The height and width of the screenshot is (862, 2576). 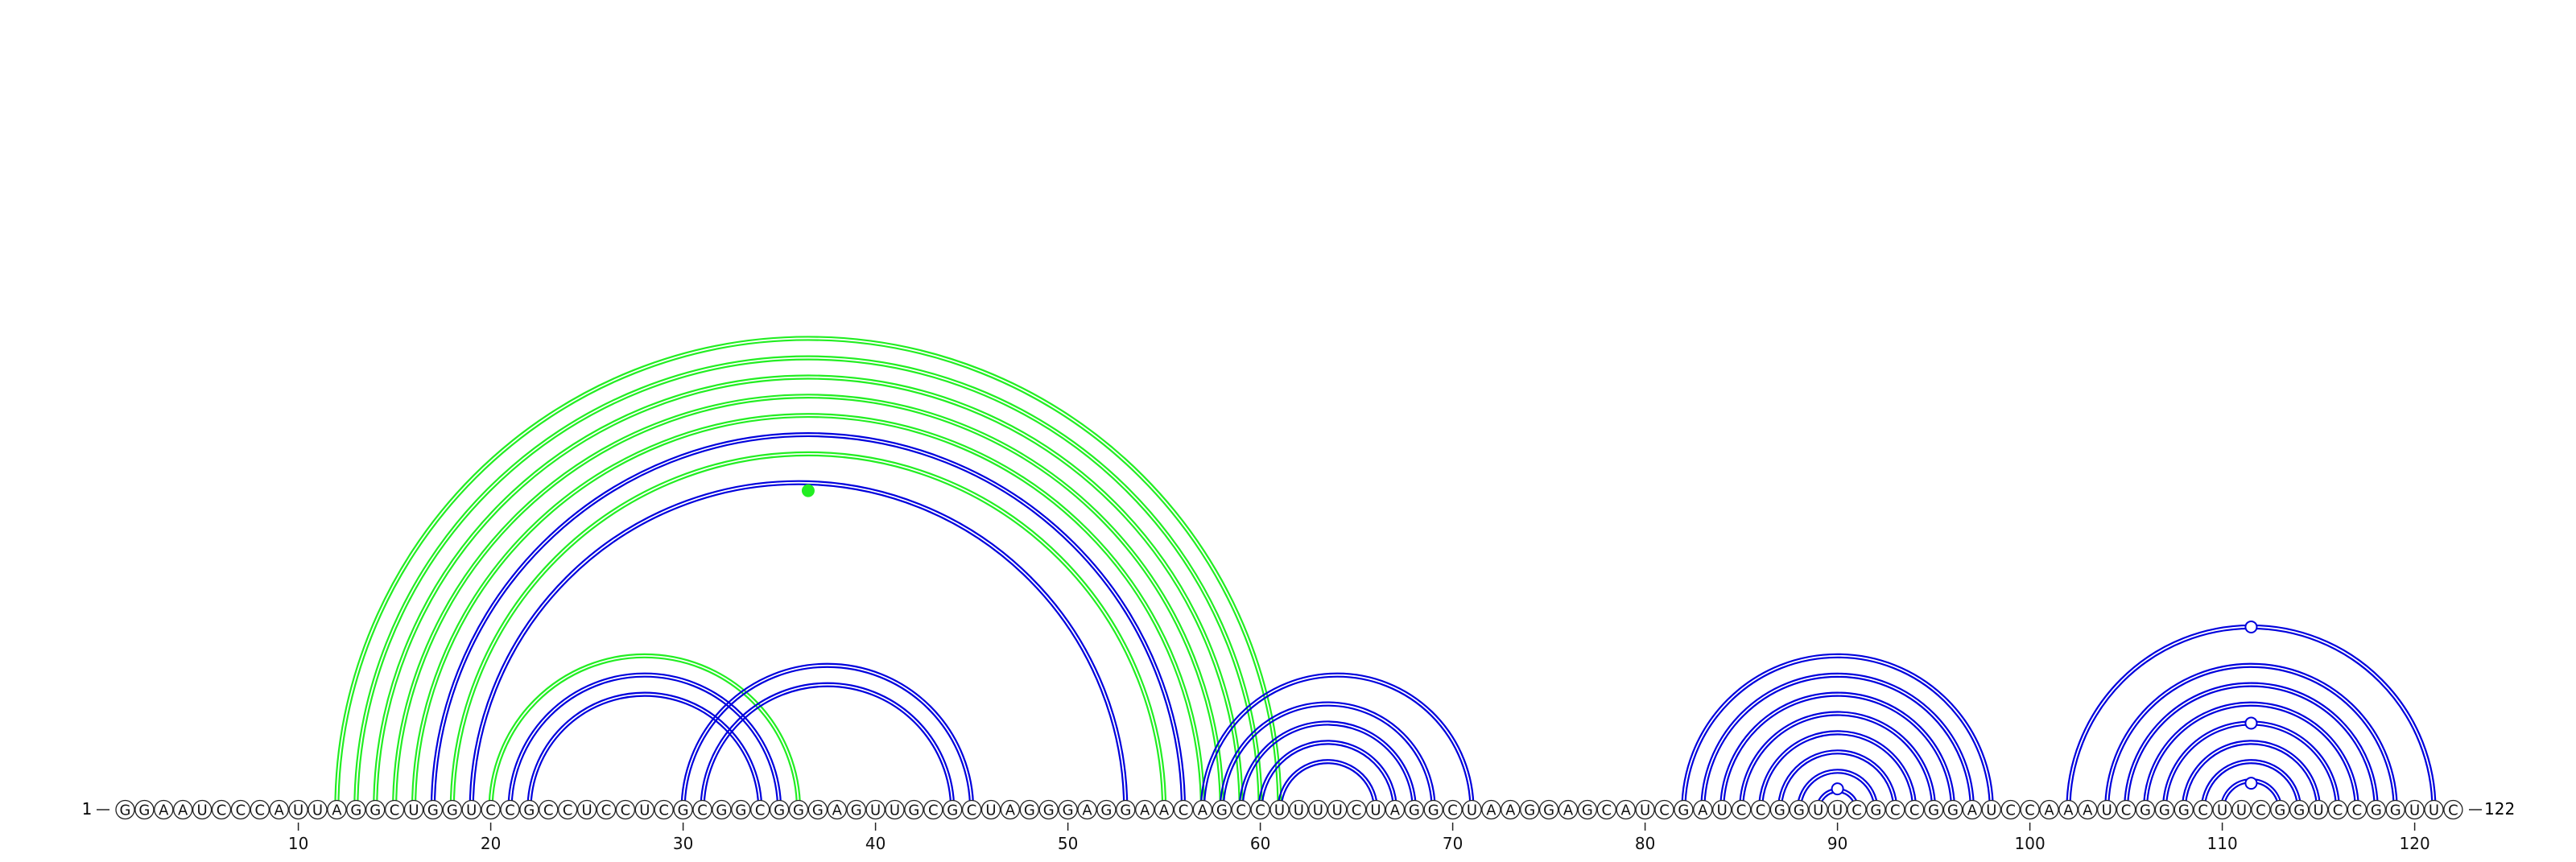 I want to click on base-pair-arc-87-93-outer, so click(x=1837, y=779).